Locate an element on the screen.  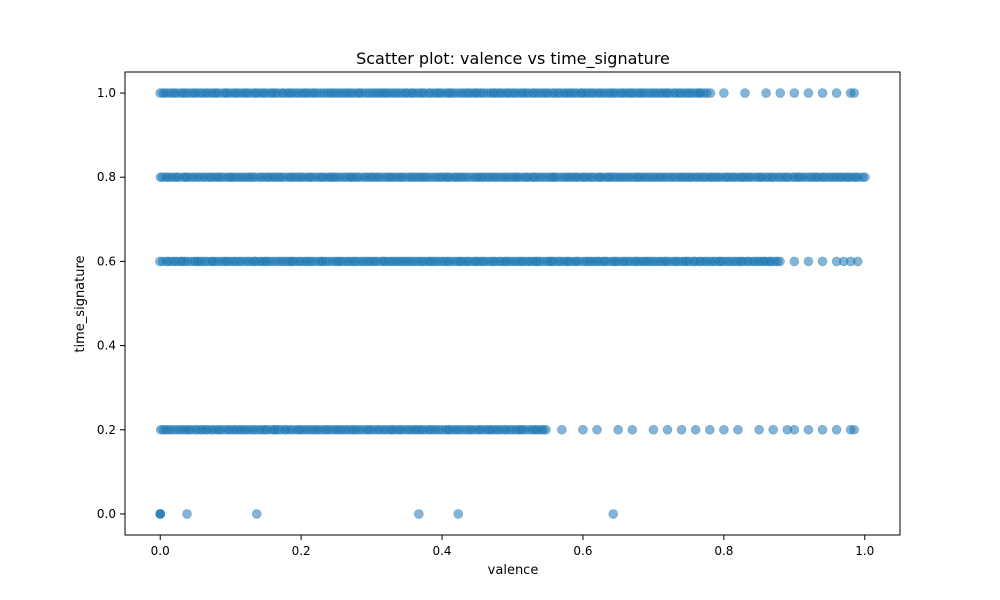
x-tick-label: 0.2 is located at coordinates (301, 551).